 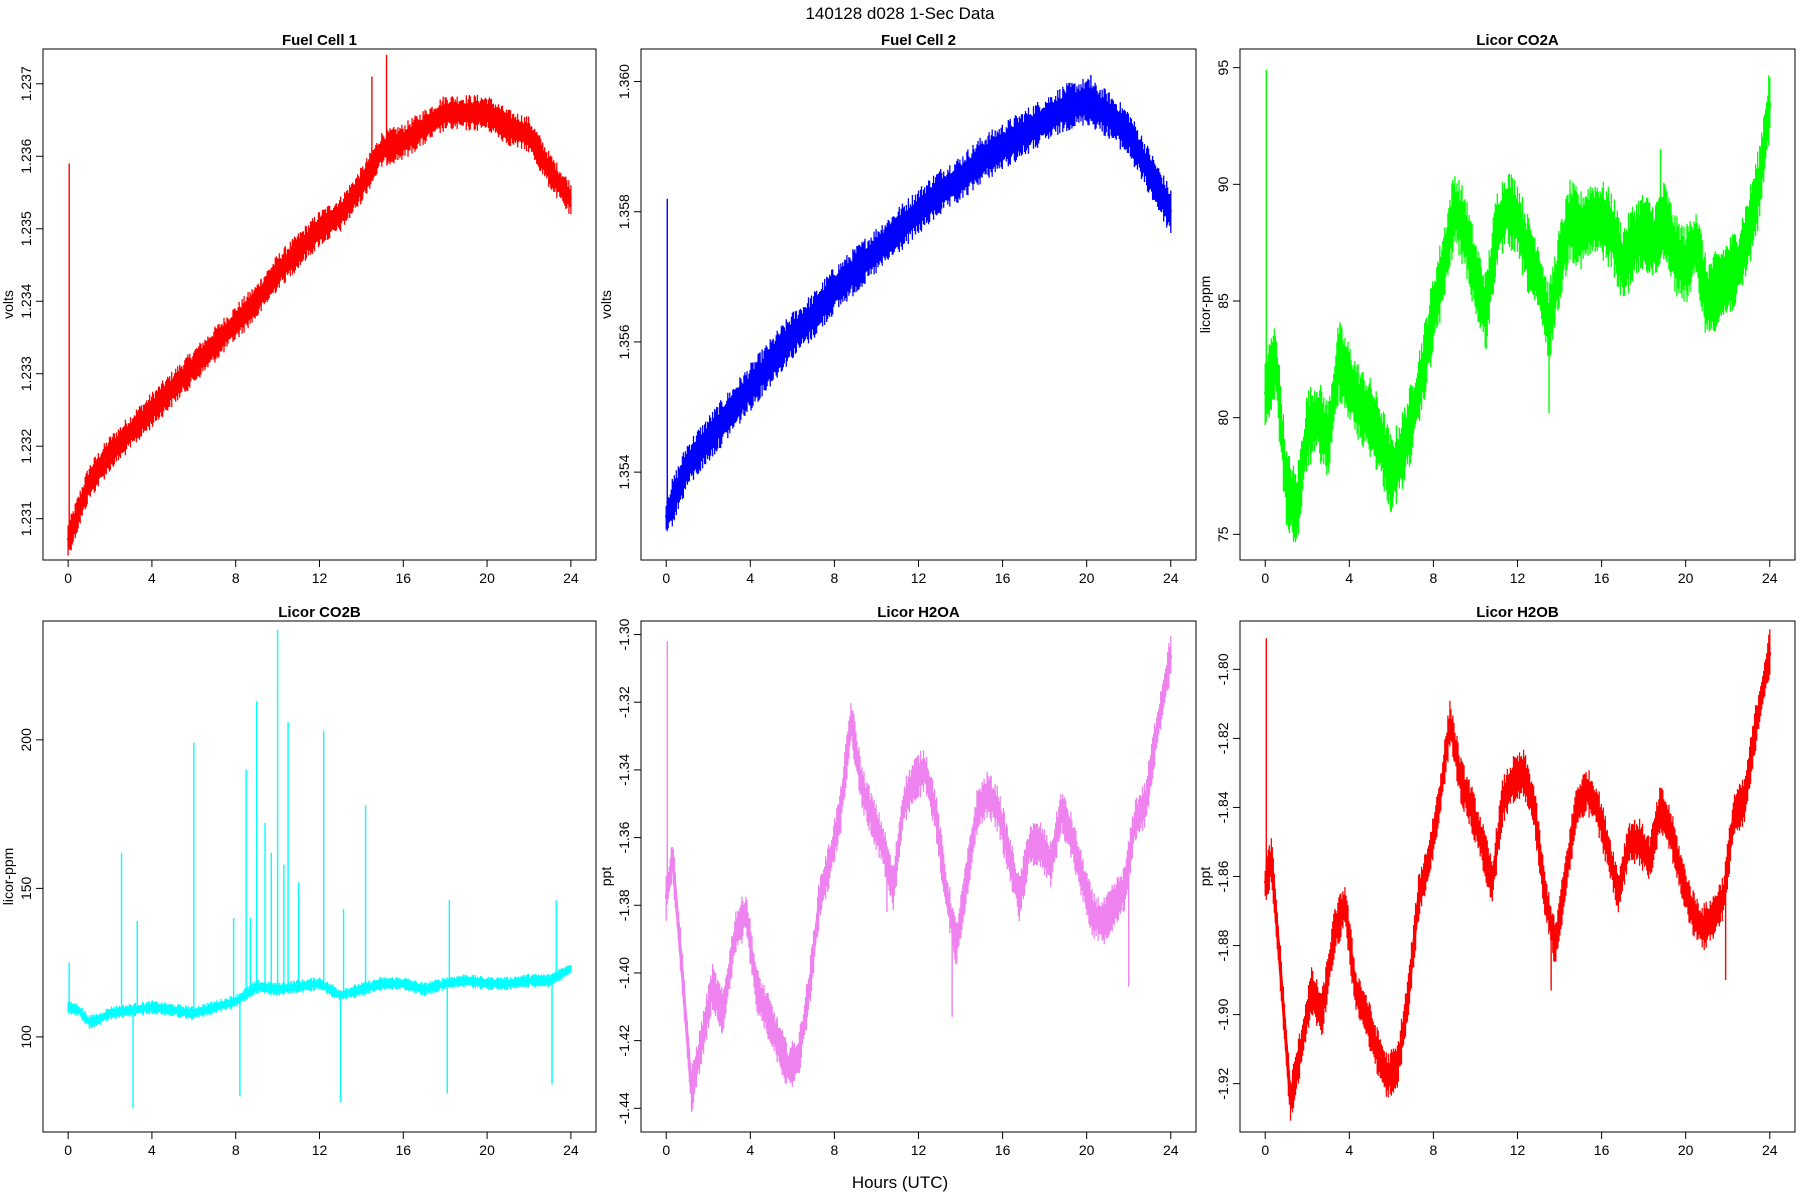 What do you see at coordinates (26, 888) in the screenshot?
I see `y-tick-label: 150` at bounding box center [26, 888].